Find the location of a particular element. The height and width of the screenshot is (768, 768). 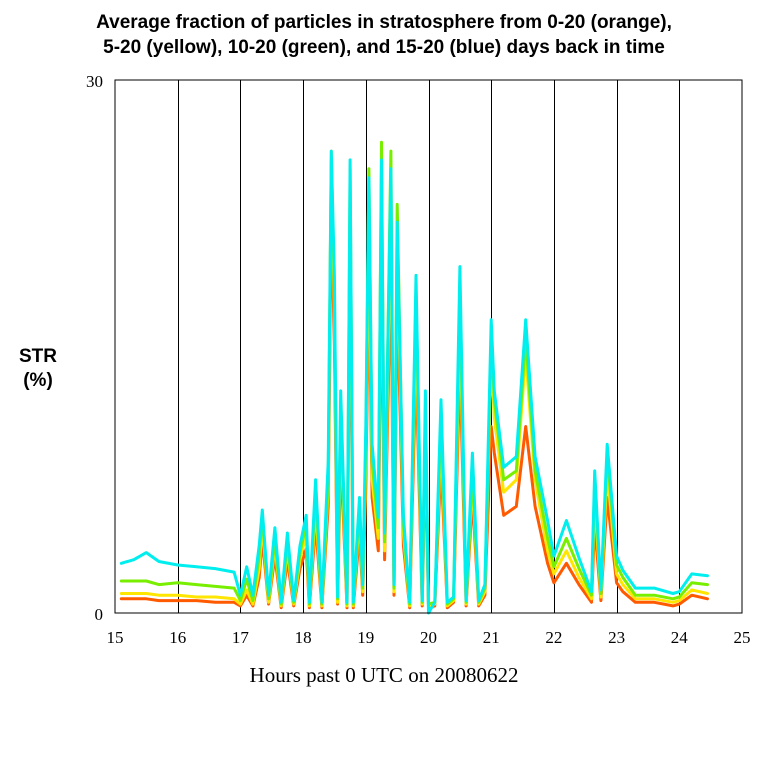

x-tick-15: 15 is located at coordinates (115, 637).